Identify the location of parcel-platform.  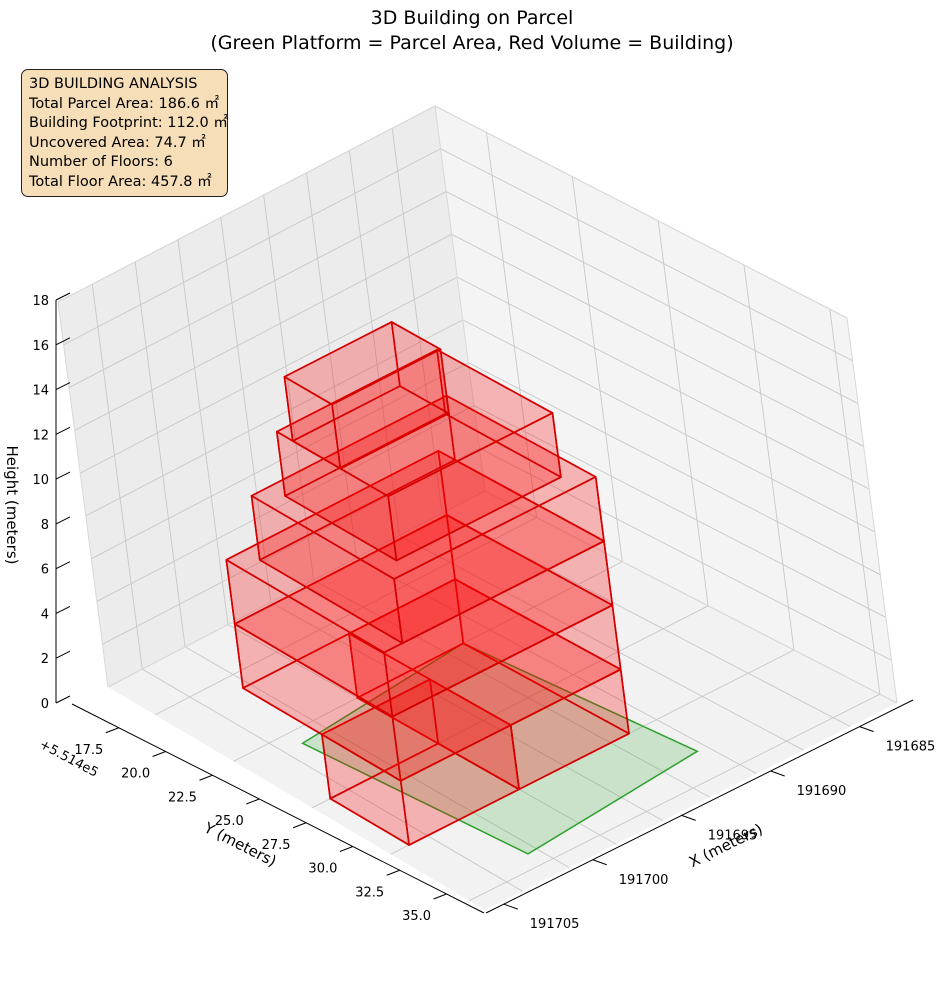
(500, 748).